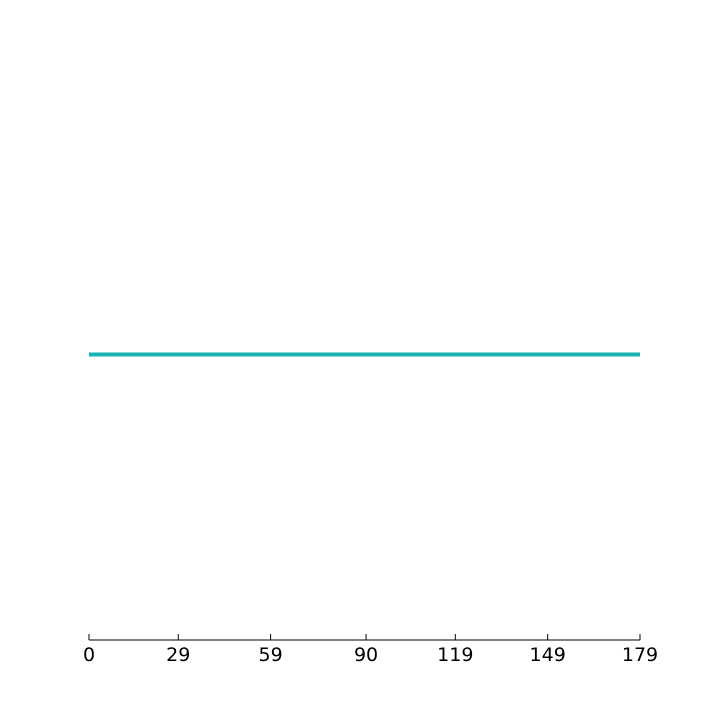 This screenshot has height=712, width=712. Describe the element at coordinates (178, 655) in the screenshot. I see `x-tick-label-29: 29` at that location.